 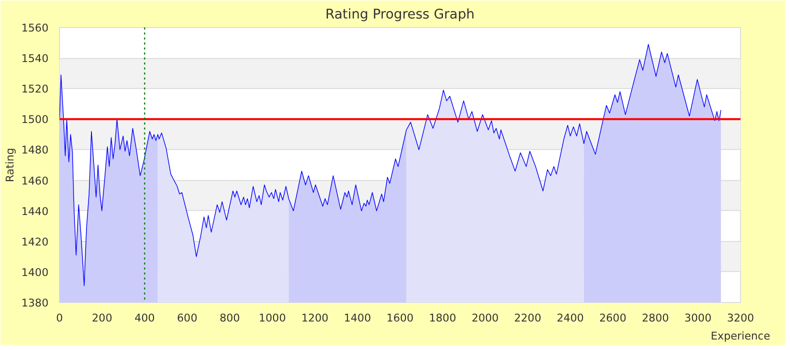 What do you see at coordinates (35, 119) in the screenshot?
I see `y-tick-label: 1500` at bounding box center [35, 119].